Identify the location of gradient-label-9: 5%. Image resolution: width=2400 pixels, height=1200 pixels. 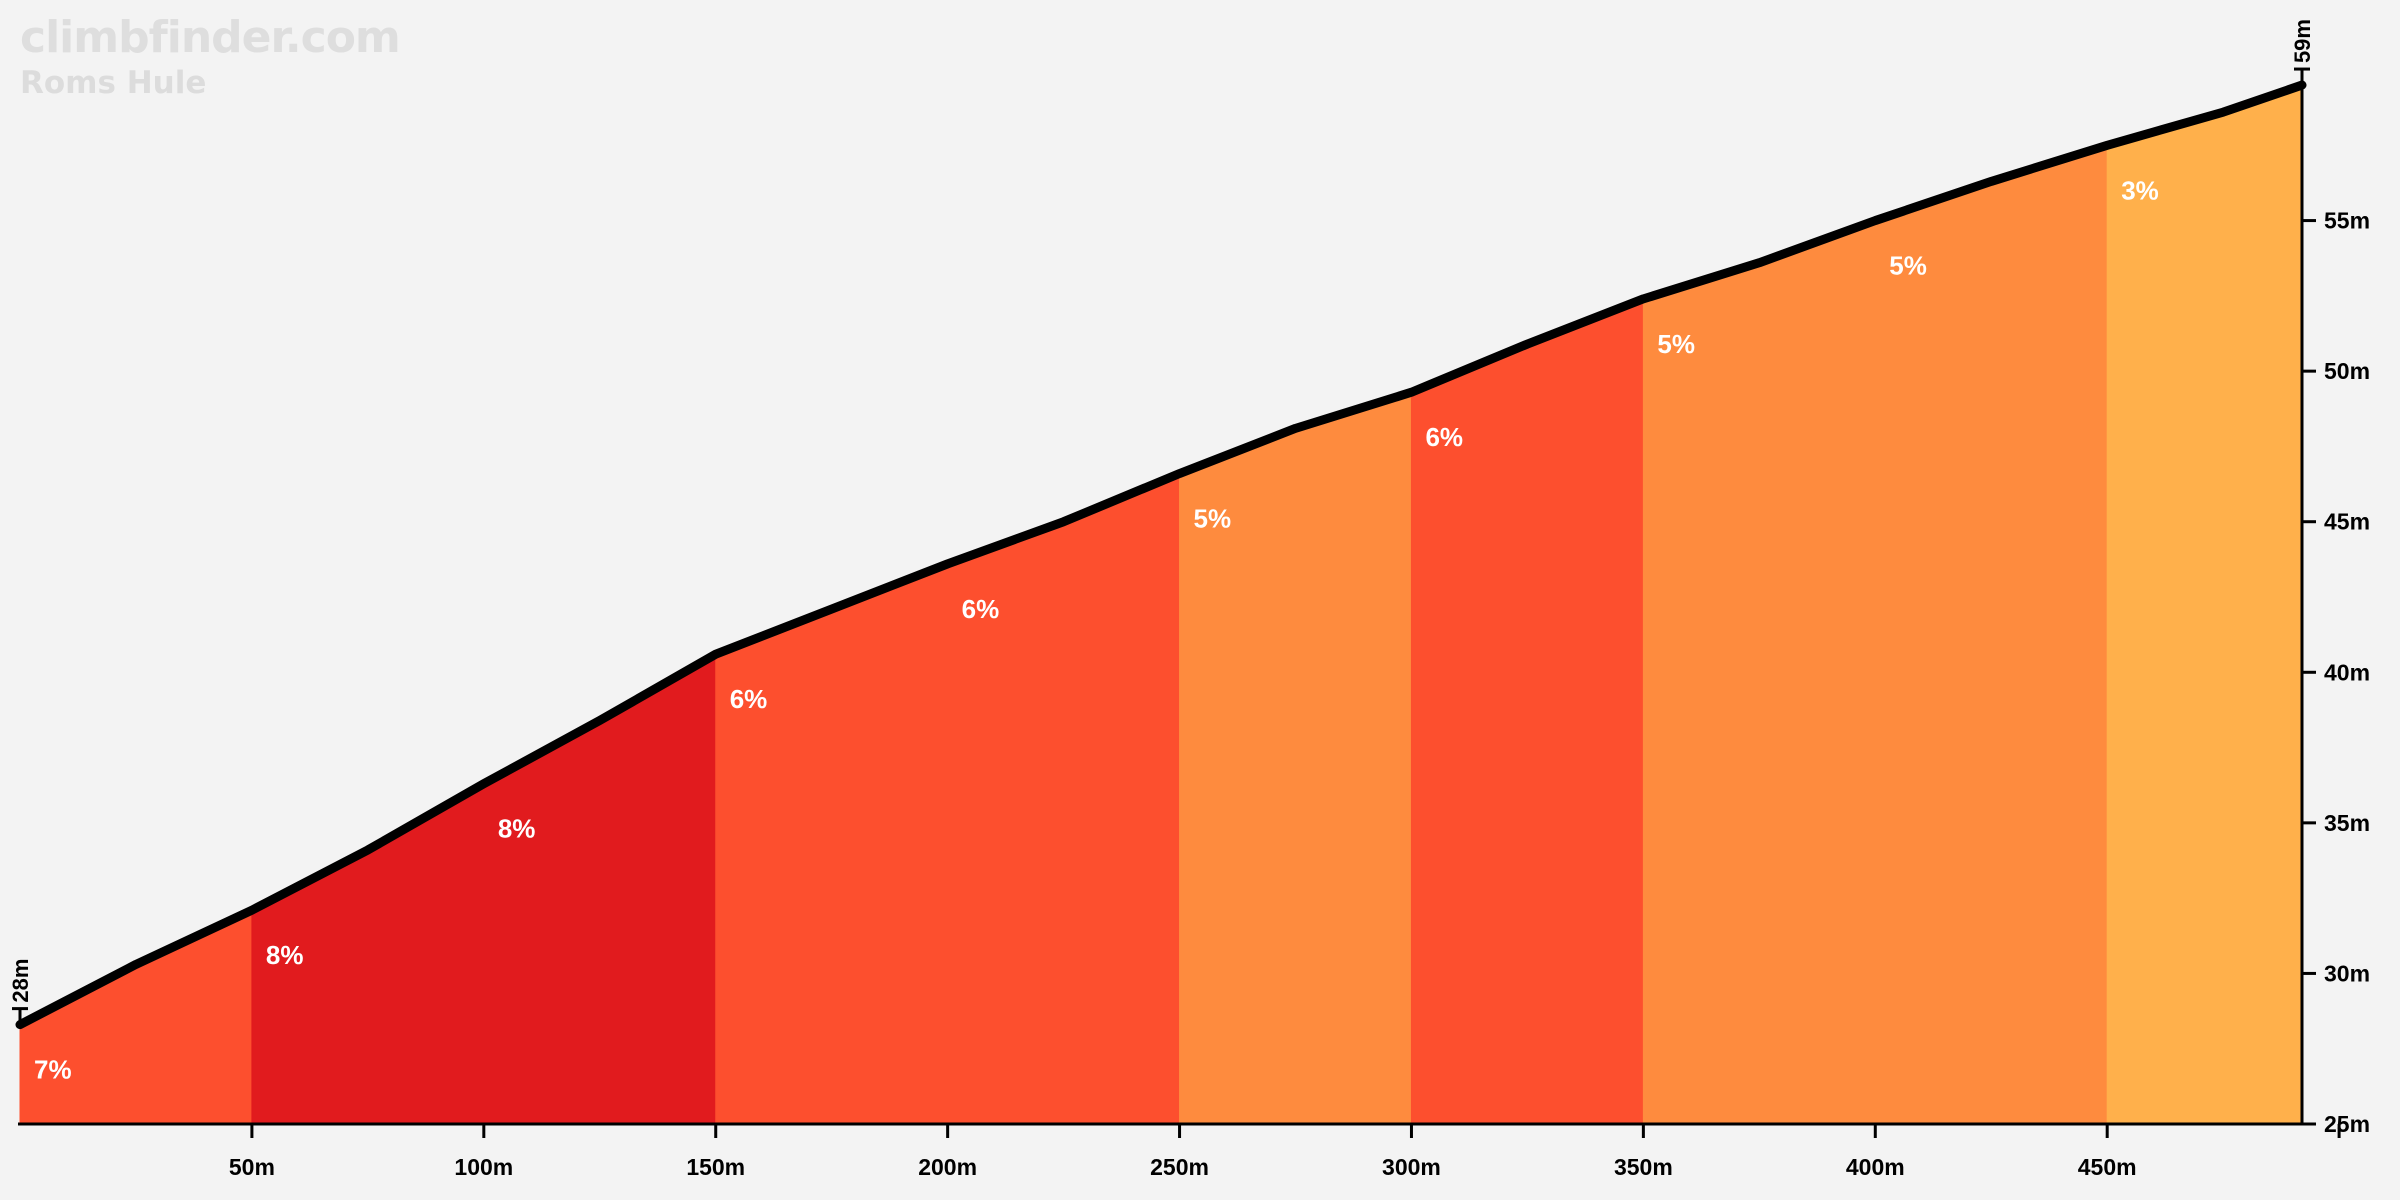
(1908, 266).